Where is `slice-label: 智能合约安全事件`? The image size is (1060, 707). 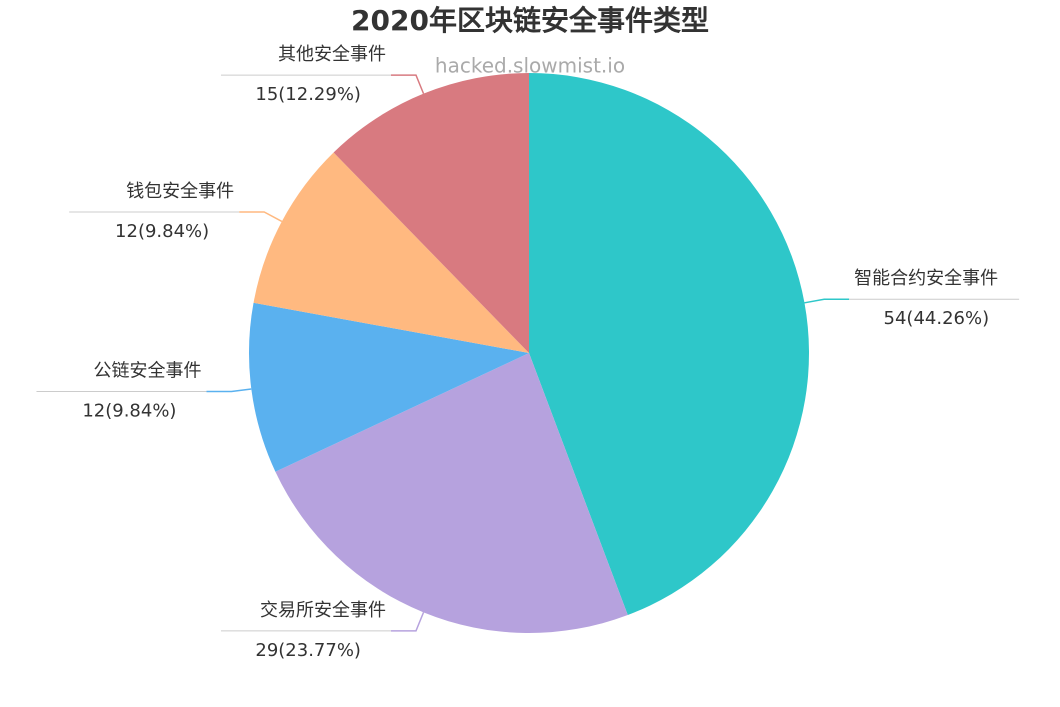
slice-label: 智能合约安全事件 is located at coordinates (926, 278).